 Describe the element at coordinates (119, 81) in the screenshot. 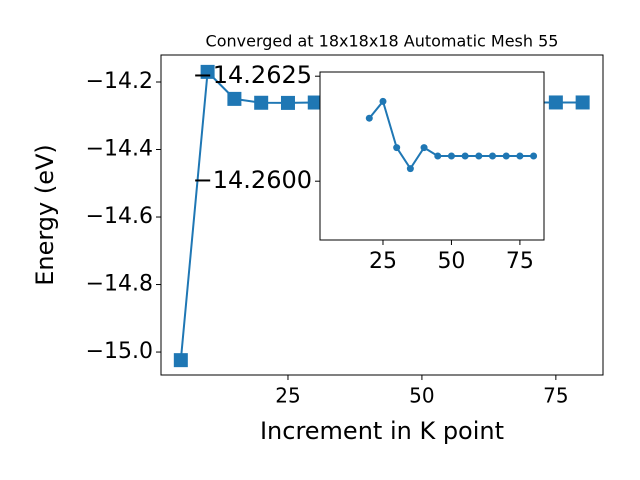

I see `y-tick-label: −14.2` at that location.